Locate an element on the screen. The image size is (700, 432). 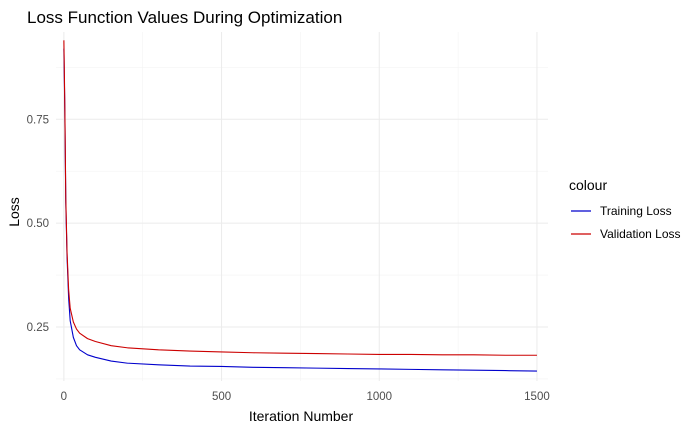
y-tick-label: 0.75 is located at coordinates (38, 120).